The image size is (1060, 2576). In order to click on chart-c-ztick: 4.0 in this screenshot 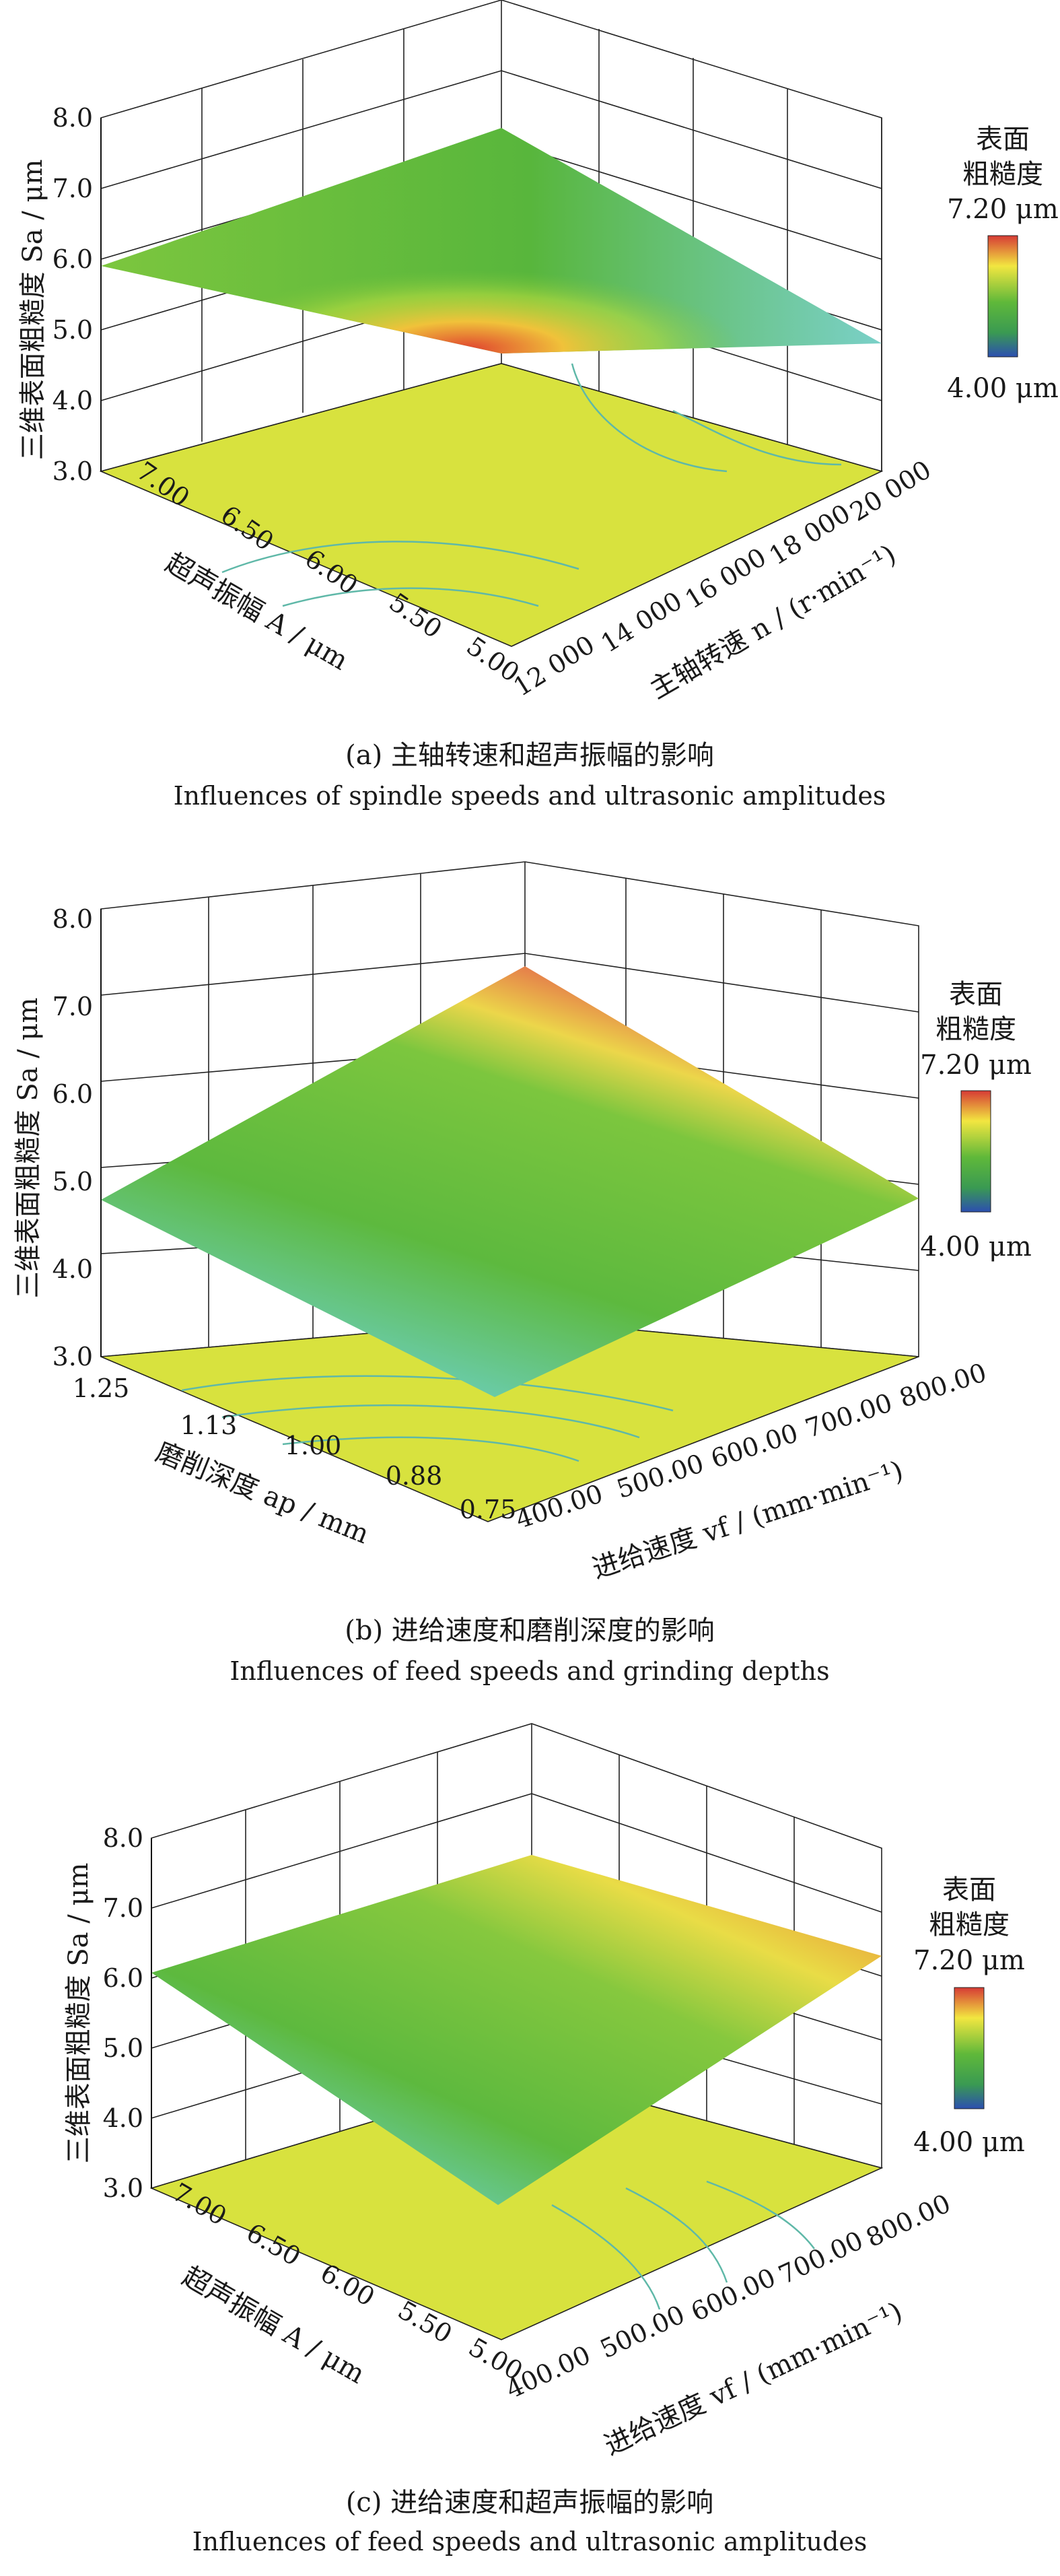, I will do `click(123, 2118)`.